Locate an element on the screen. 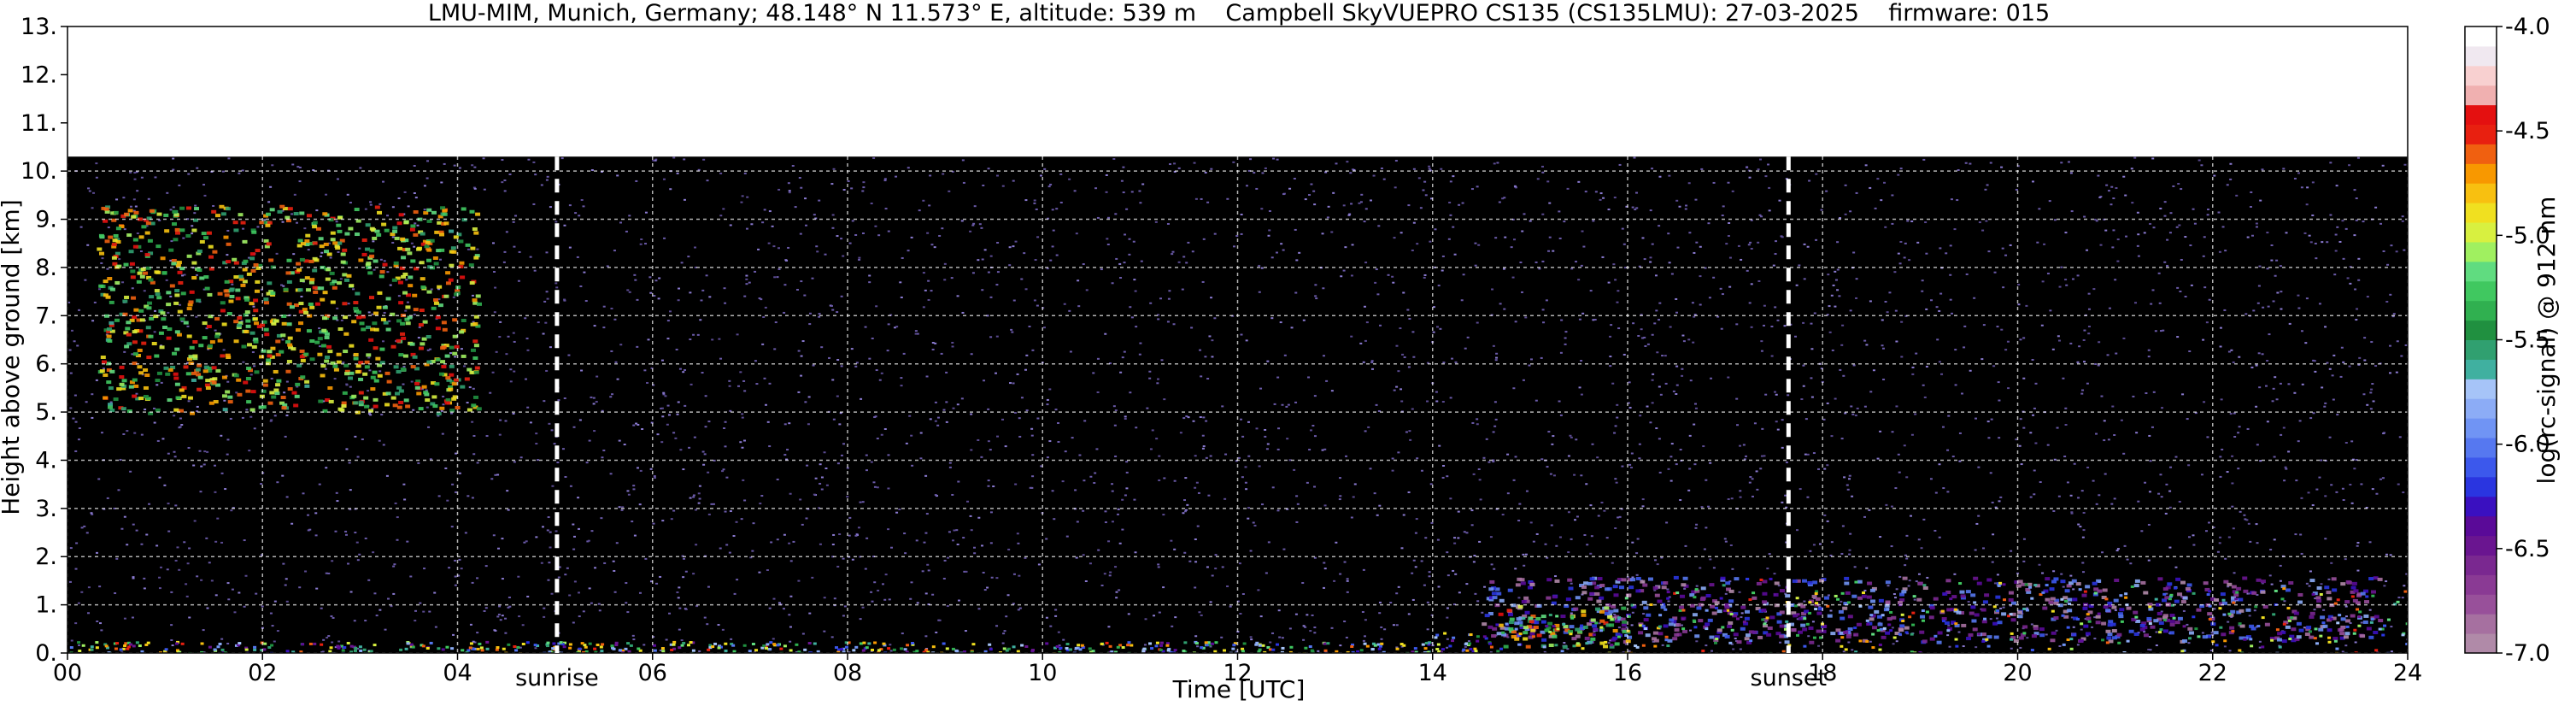 This screenshot has width=2576, height=706. colorbar-label: log(rc-signal) @ 912 nm is located at coordinates (2546, 341).